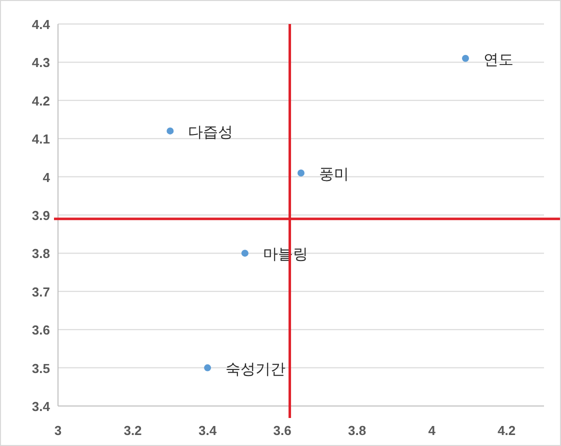  What do you see at coordinates (133, 430) in the screenshot?
I see `x-tick-label: 3.2` at bounding box center [133, 430].